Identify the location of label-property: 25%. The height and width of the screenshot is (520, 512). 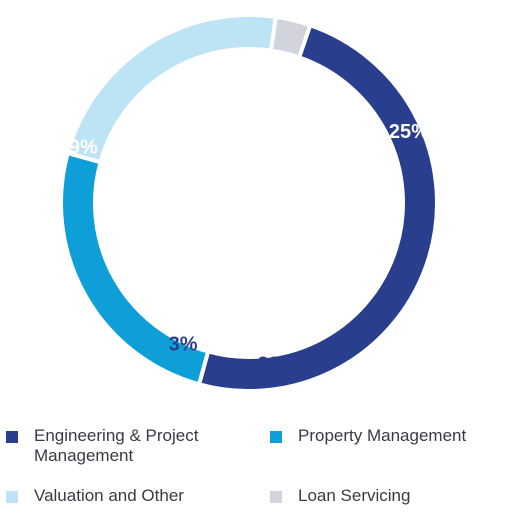
(409, 132).